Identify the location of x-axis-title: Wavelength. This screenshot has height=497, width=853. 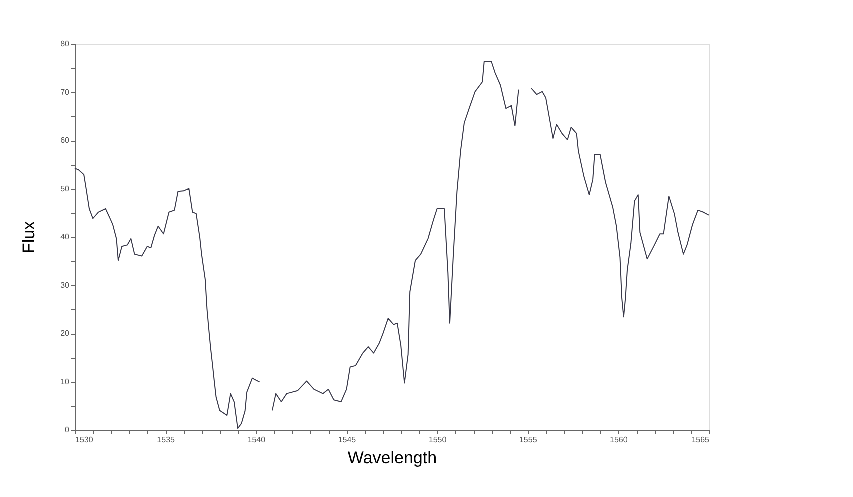
(393, 458).